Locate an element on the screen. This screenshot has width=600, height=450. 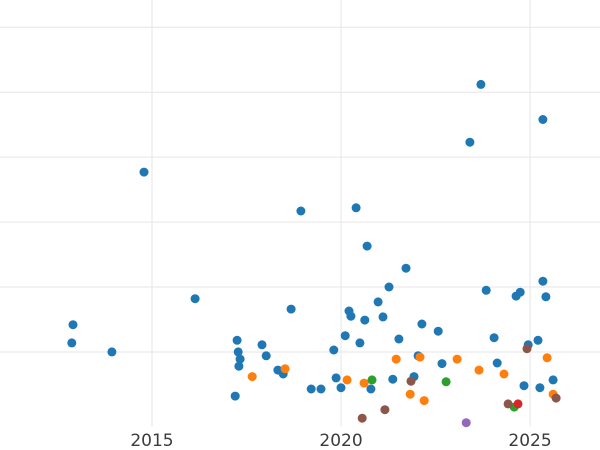
data-point-purple is located at coordinates (466, 423).